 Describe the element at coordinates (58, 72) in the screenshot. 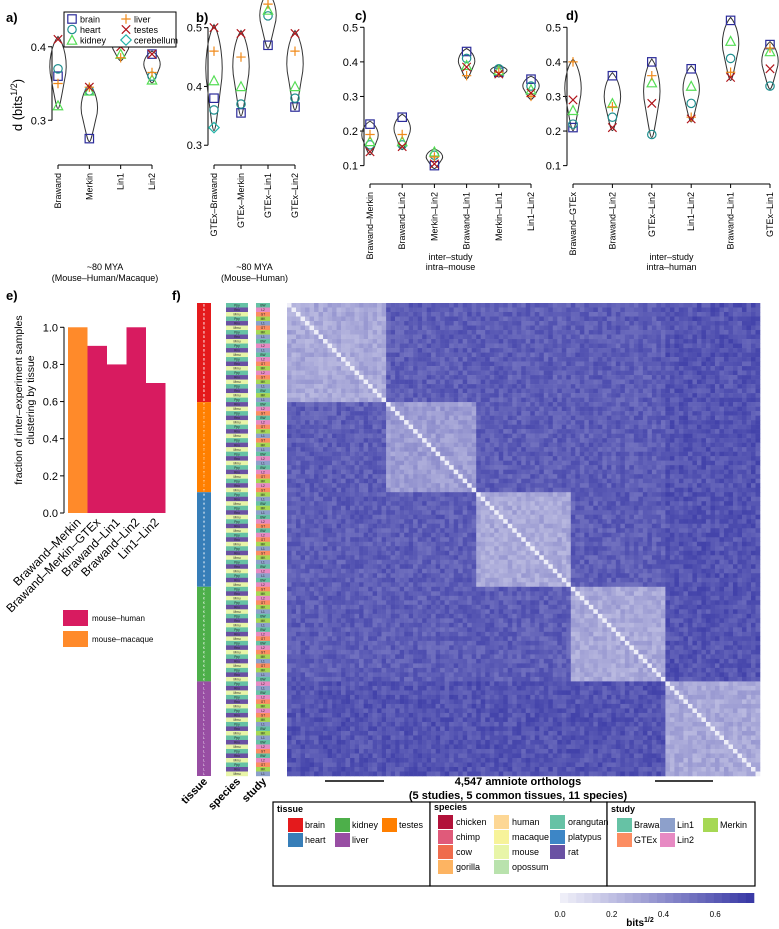

I see `violin-a` at that location.